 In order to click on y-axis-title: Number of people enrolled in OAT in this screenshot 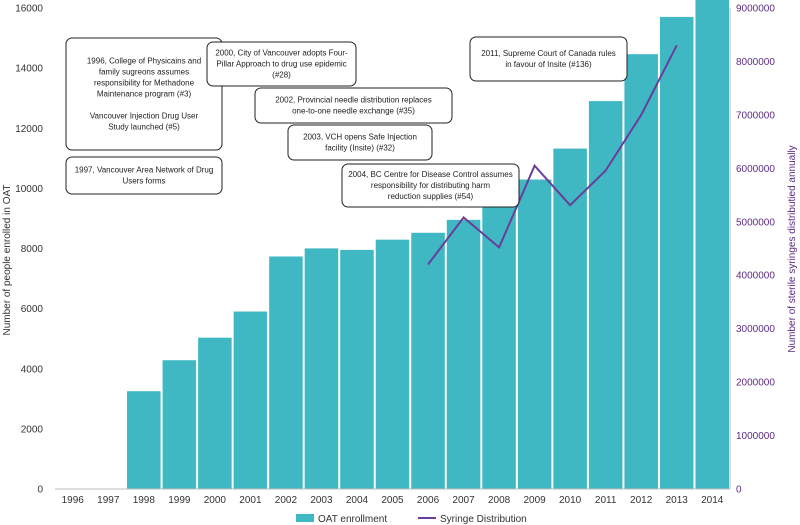, I will do `click(7, 259)`.